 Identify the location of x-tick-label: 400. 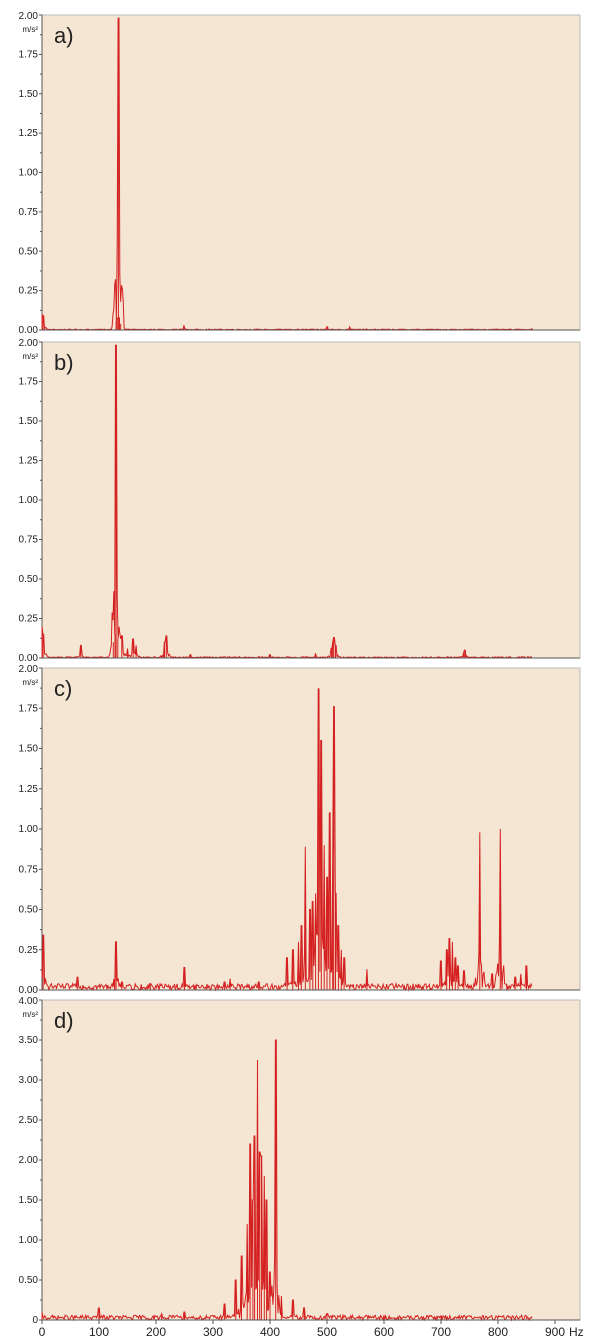
(270, 1332).